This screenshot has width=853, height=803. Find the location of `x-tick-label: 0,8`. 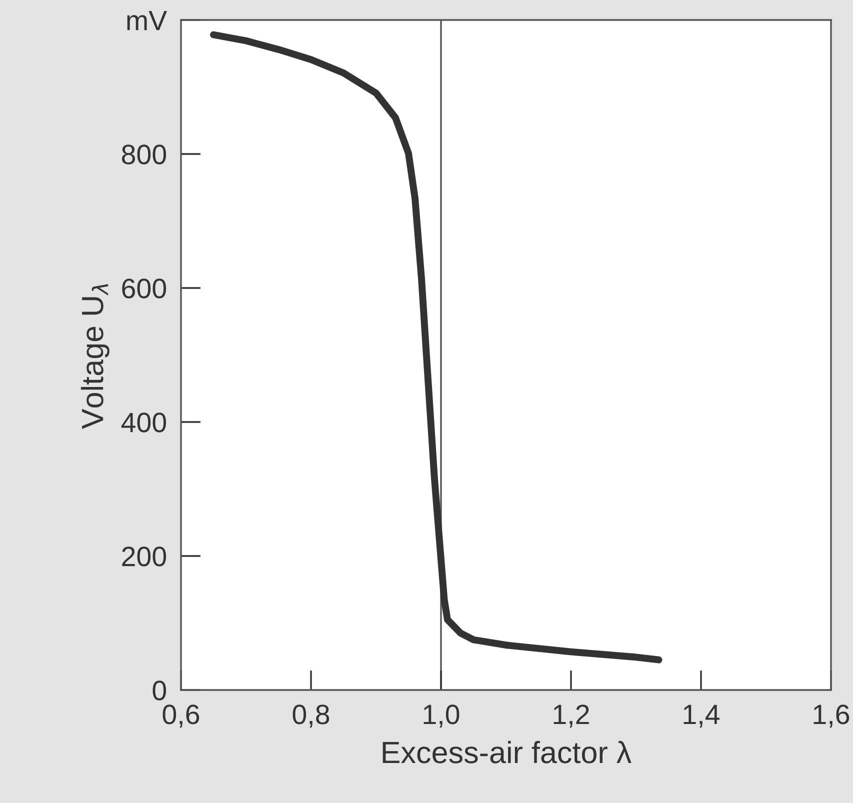

x-tick-label: 0,8 is located at coordinates (311, 716).